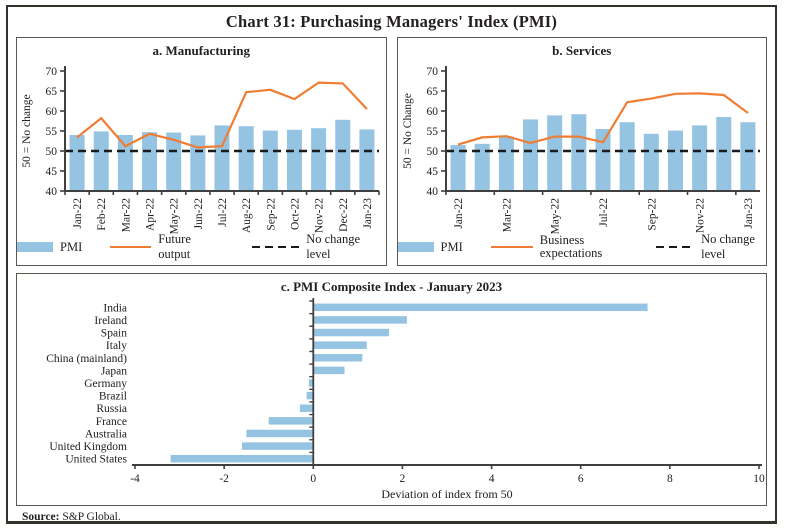 This screenshot has width=785, height=531. Describe the element at coordinates (88, 447) in the screenshot. I see `country-label: United Kingdom` at that location.